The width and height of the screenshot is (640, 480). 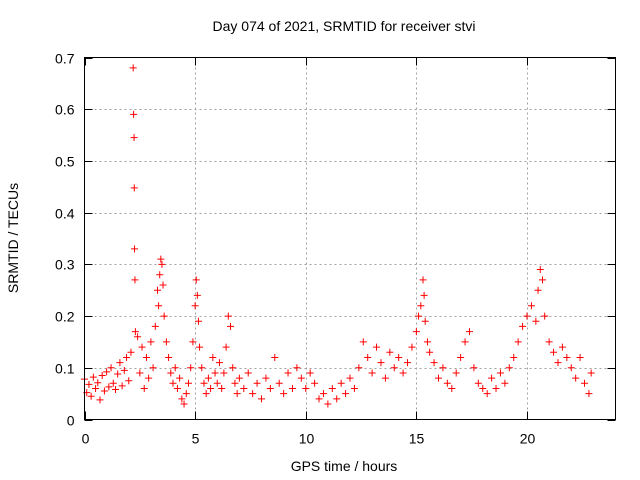 What do you see at coordinates (307, 439) in the screenshot?
I see `x-tick-label: 10` at bounding box center [307, 439].